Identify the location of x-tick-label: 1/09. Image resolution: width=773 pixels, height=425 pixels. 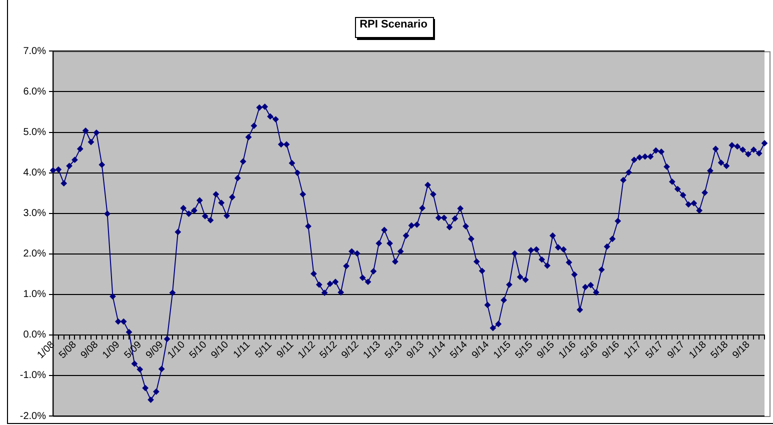
(111, 350).